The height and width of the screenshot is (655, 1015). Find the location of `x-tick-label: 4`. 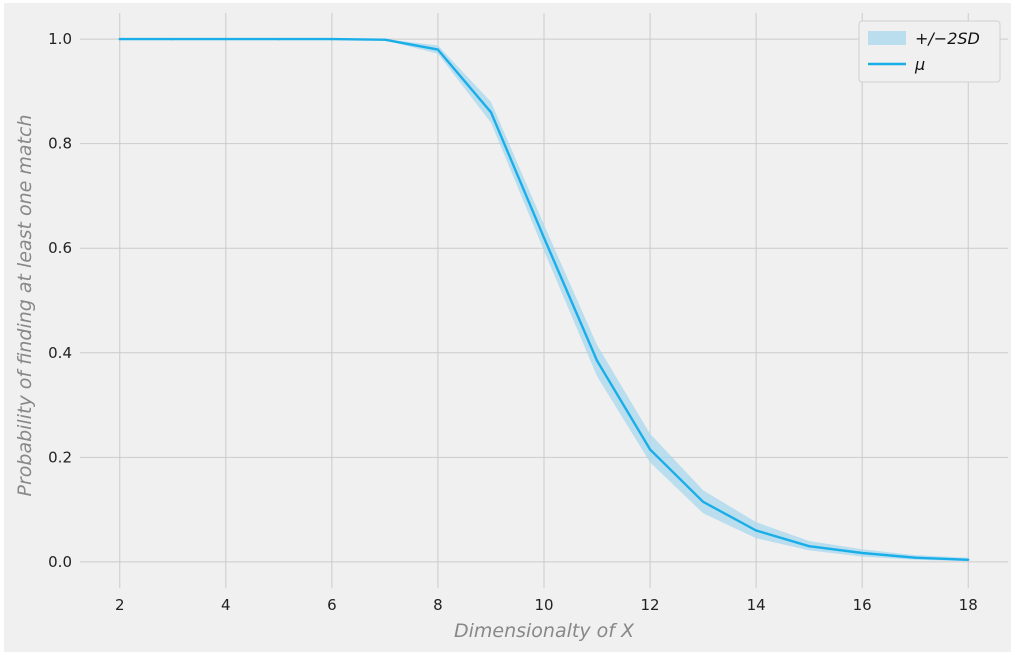

x-tick-label: 4 is located at coordinates (226, 605).